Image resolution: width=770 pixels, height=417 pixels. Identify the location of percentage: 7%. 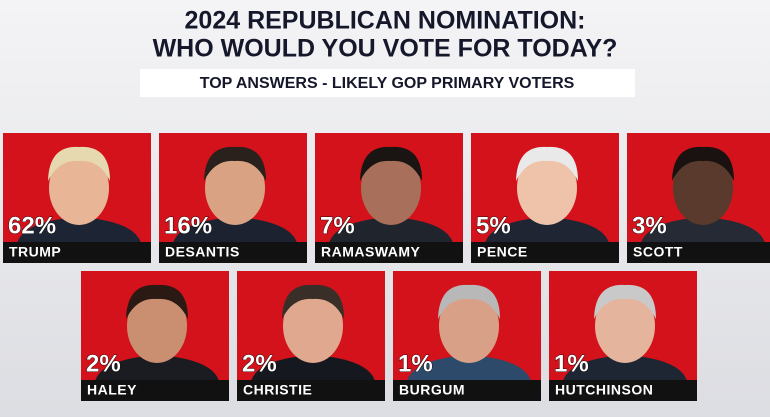
(337, 225).